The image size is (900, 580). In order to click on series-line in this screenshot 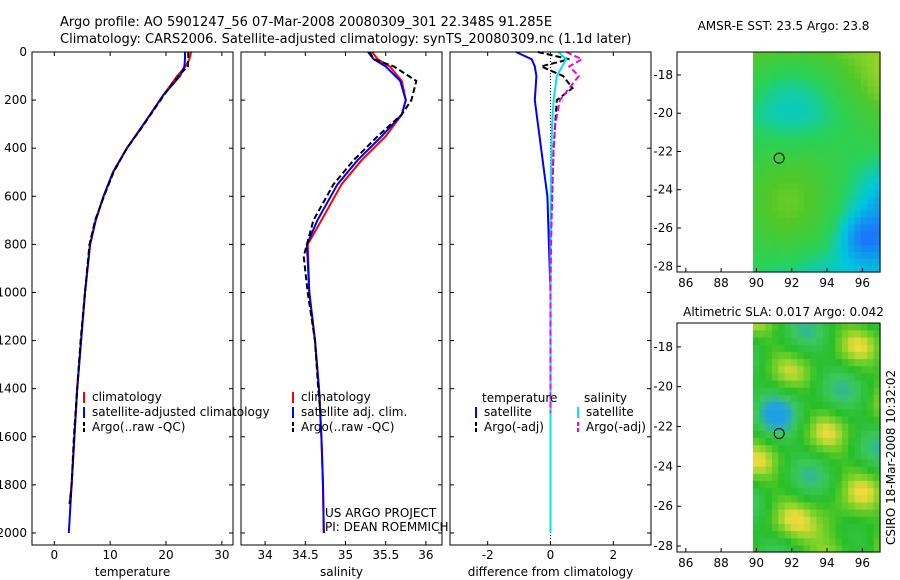, I will do `click(558, 292)`.